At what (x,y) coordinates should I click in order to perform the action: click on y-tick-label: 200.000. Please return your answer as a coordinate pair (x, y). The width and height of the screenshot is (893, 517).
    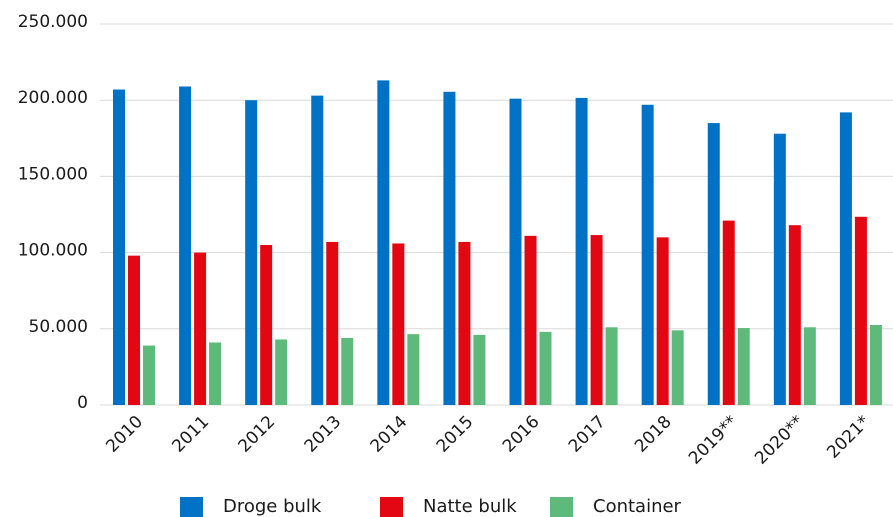
    Looking at the image, I should click on (53, 98).